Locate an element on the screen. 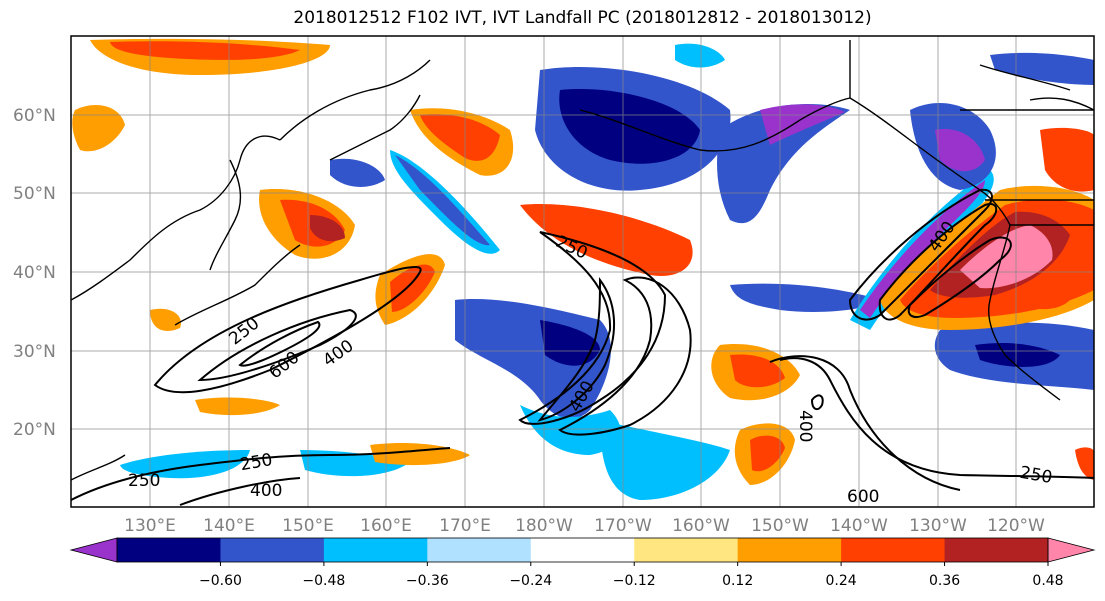 The width and height of the screenshot is (1105, 601). lon-label: 120°W is located at coordinates (1016, 526).